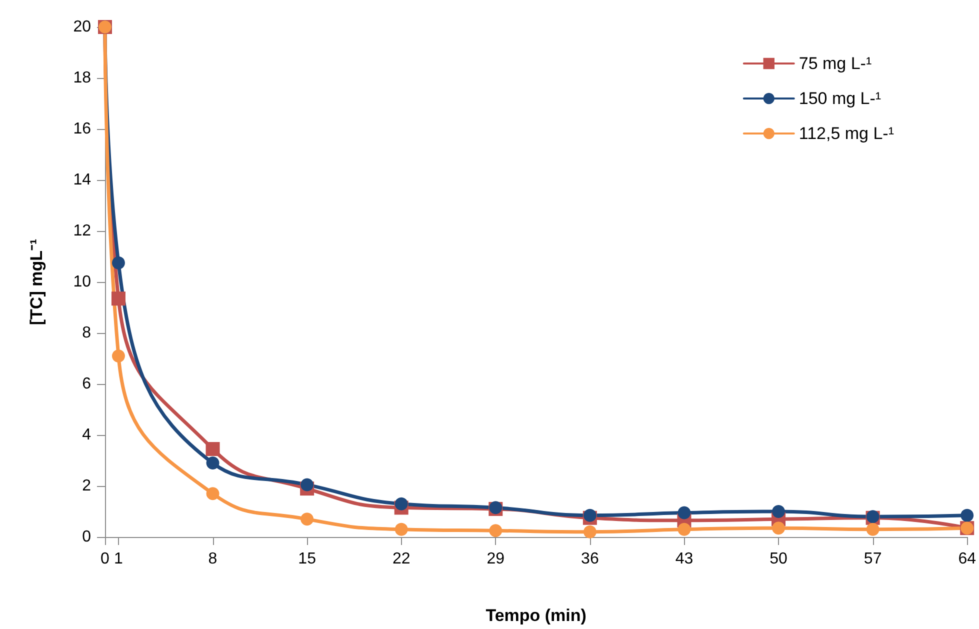  What do you see at coordinates (779, 559) in the screenshot?
I see `x-tick-label: 50` at bounding box center [779, 559].